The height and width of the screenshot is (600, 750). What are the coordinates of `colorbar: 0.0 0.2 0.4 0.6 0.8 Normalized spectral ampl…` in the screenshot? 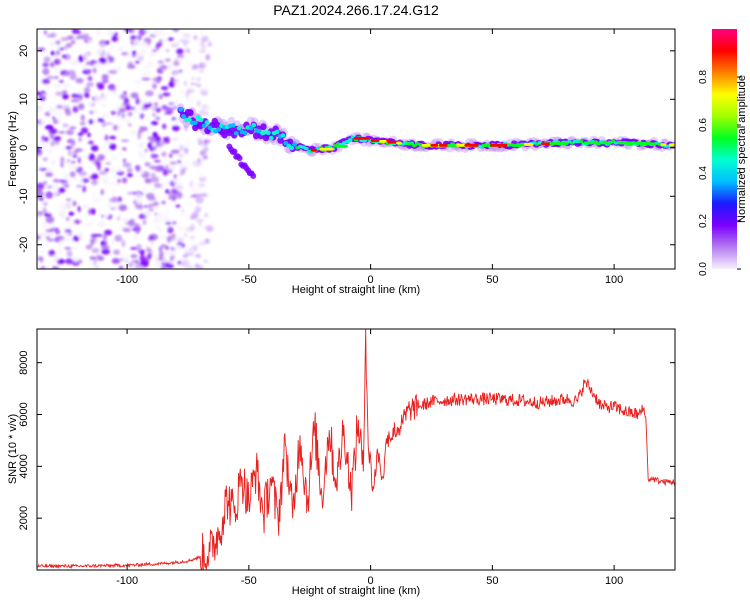 It's located at (723, 152).